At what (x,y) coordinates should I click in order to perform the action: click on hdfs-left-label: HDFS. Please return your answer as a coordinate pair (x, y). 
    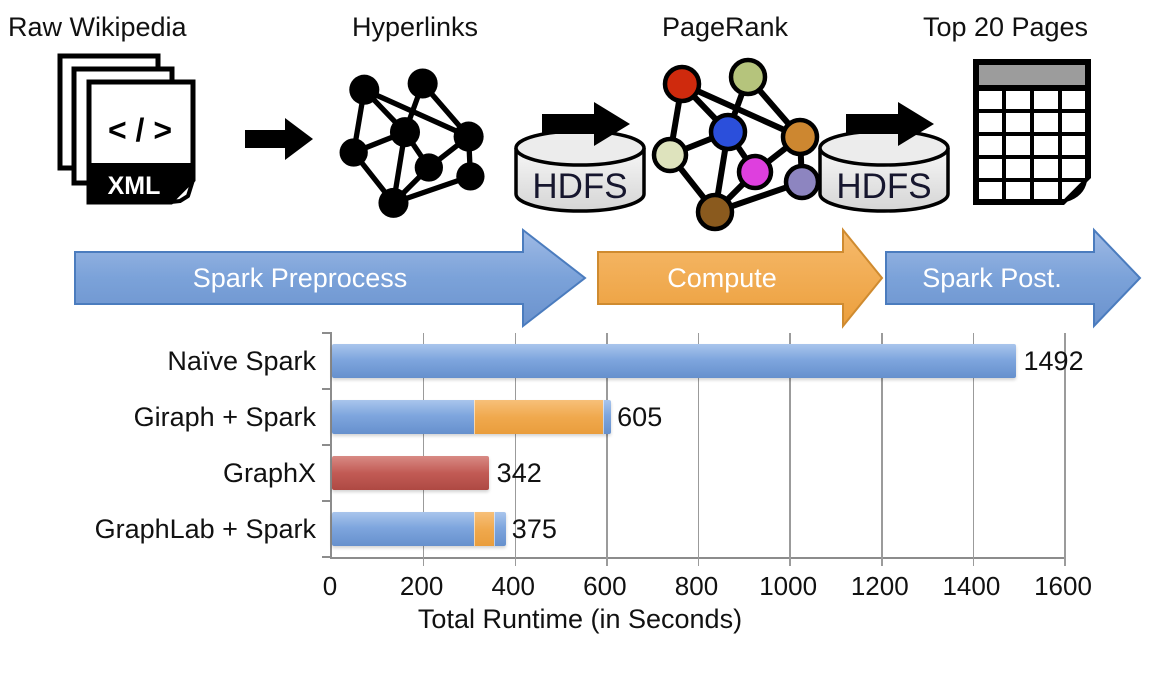
    Looking at the image, I should click on (579, 186).